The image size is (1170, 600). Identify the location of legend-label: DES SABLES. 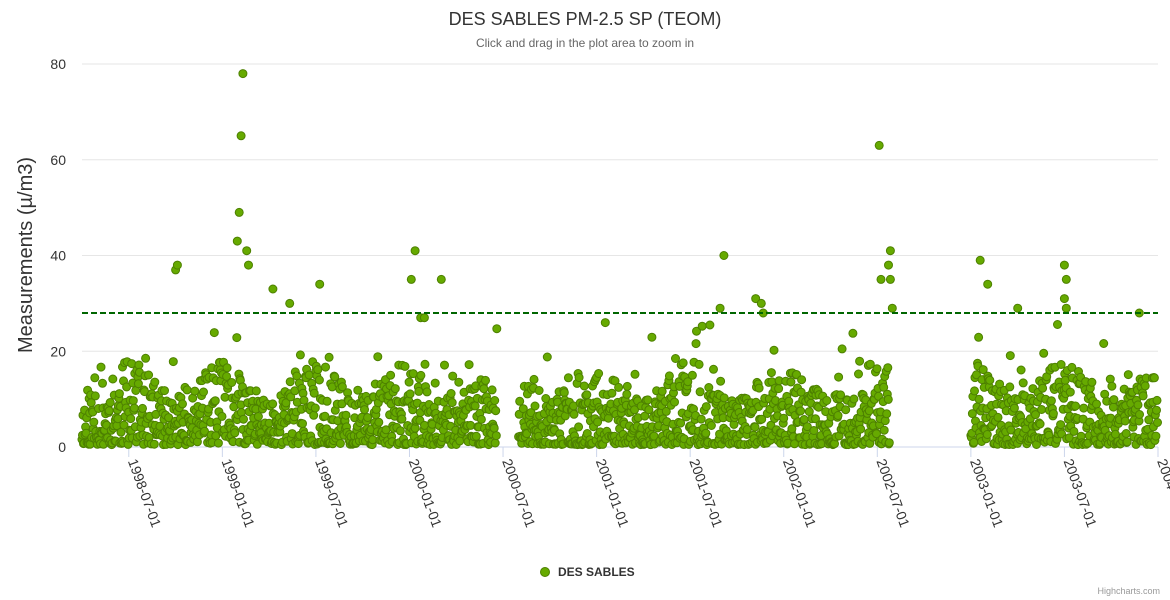
(596, 572).